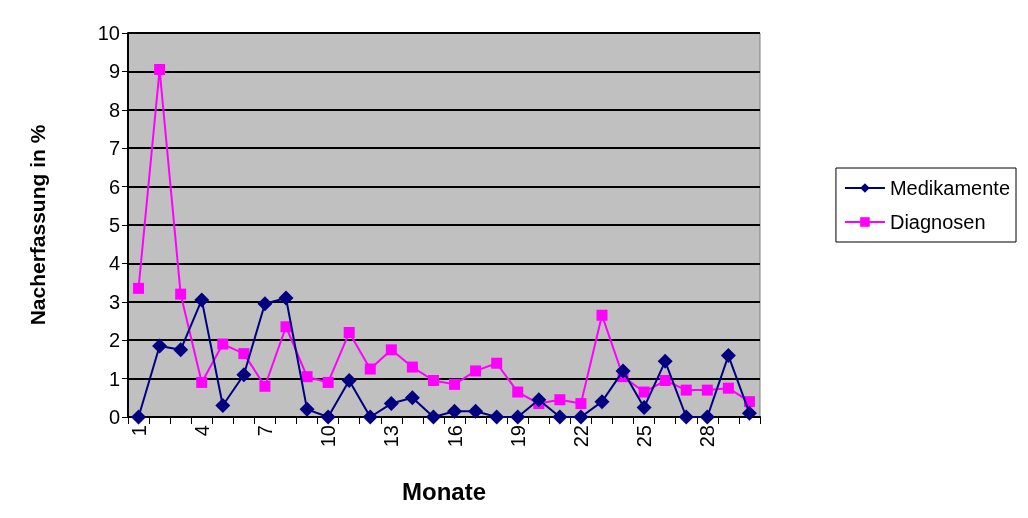 This screenshot has height=518, width=1028. I want to click on x-tick-label: 4, so click(201, 431).